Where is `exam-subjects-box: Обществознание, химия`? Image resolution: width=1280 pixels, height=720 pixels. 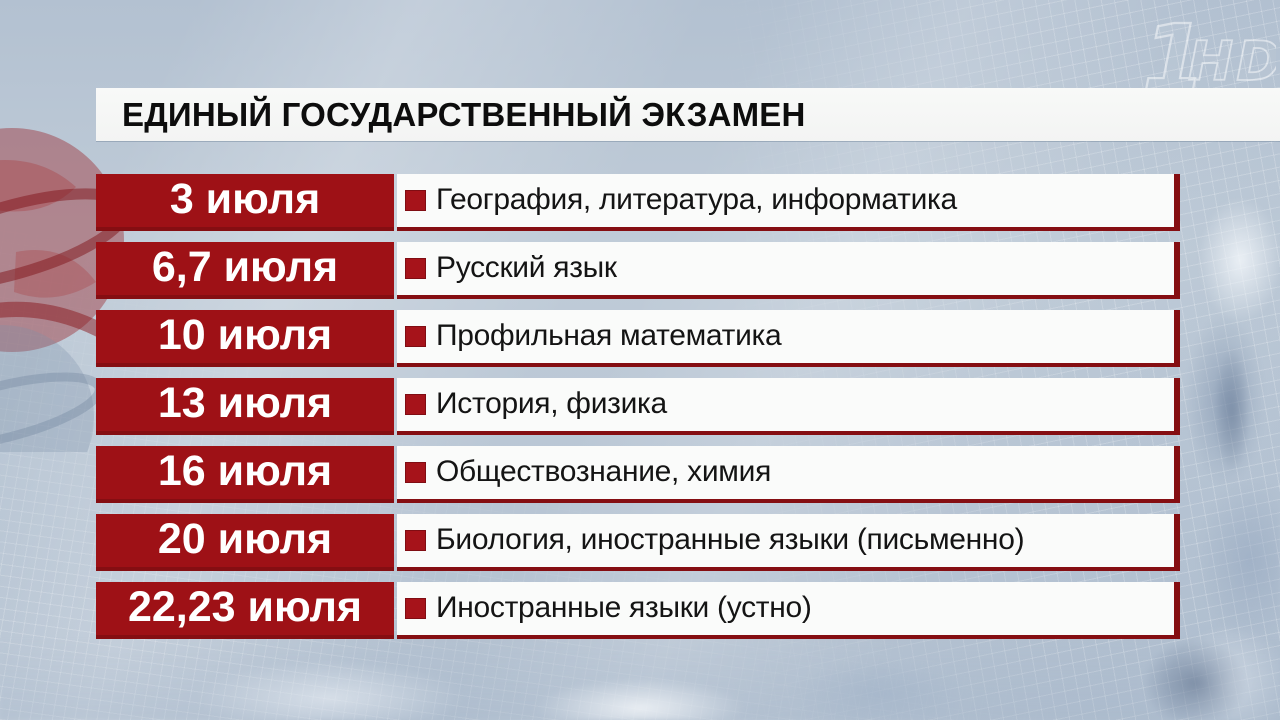
exam-subjects-box: Обществознание, химия is located at coordinates (788, 474).